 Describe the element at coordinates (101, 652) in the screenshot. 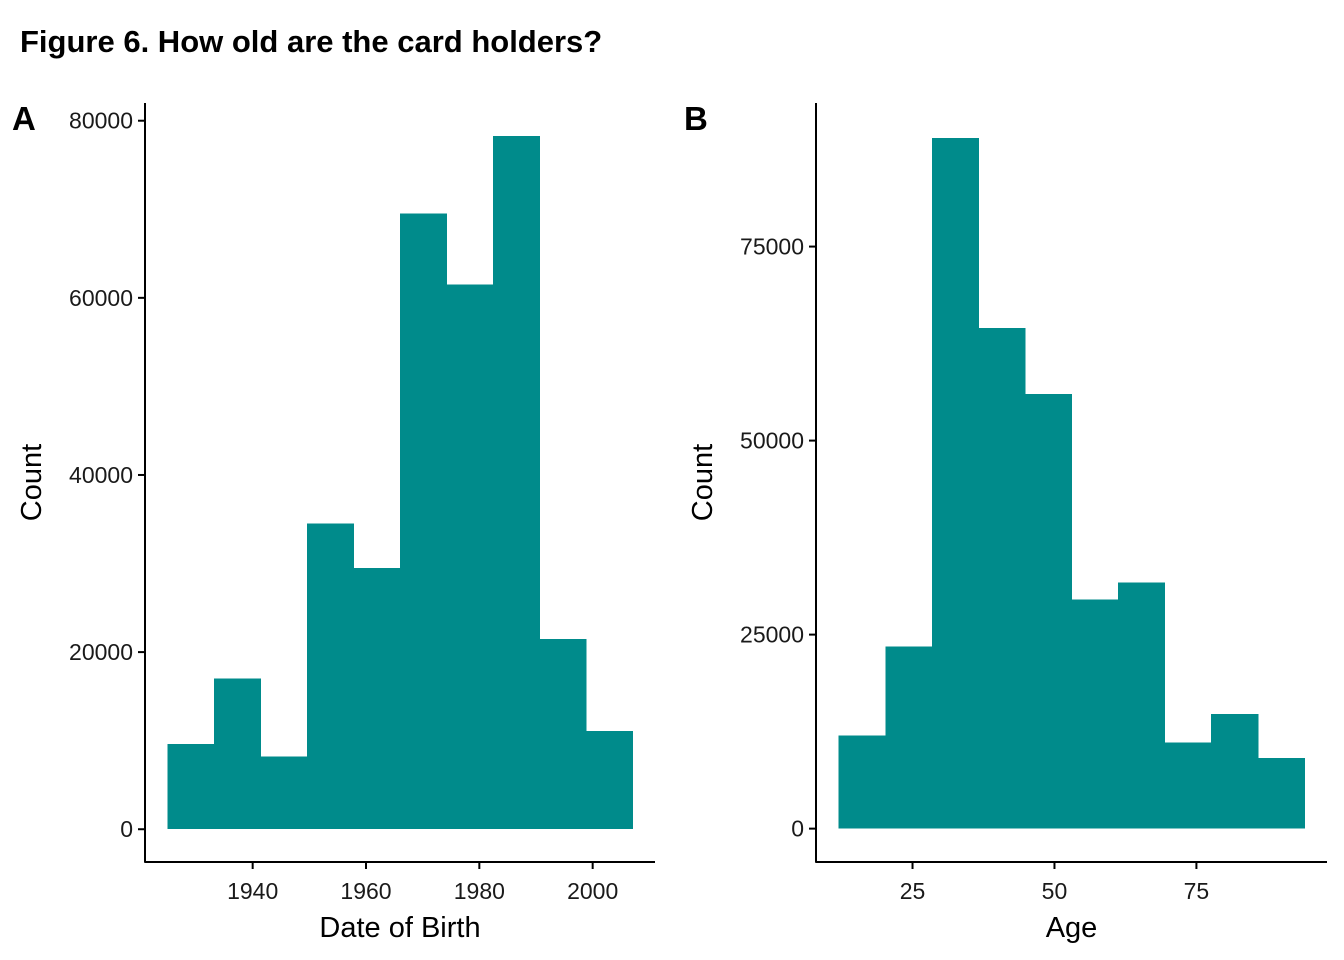

I see `y-tick-label-a-1: 20000` at that location.